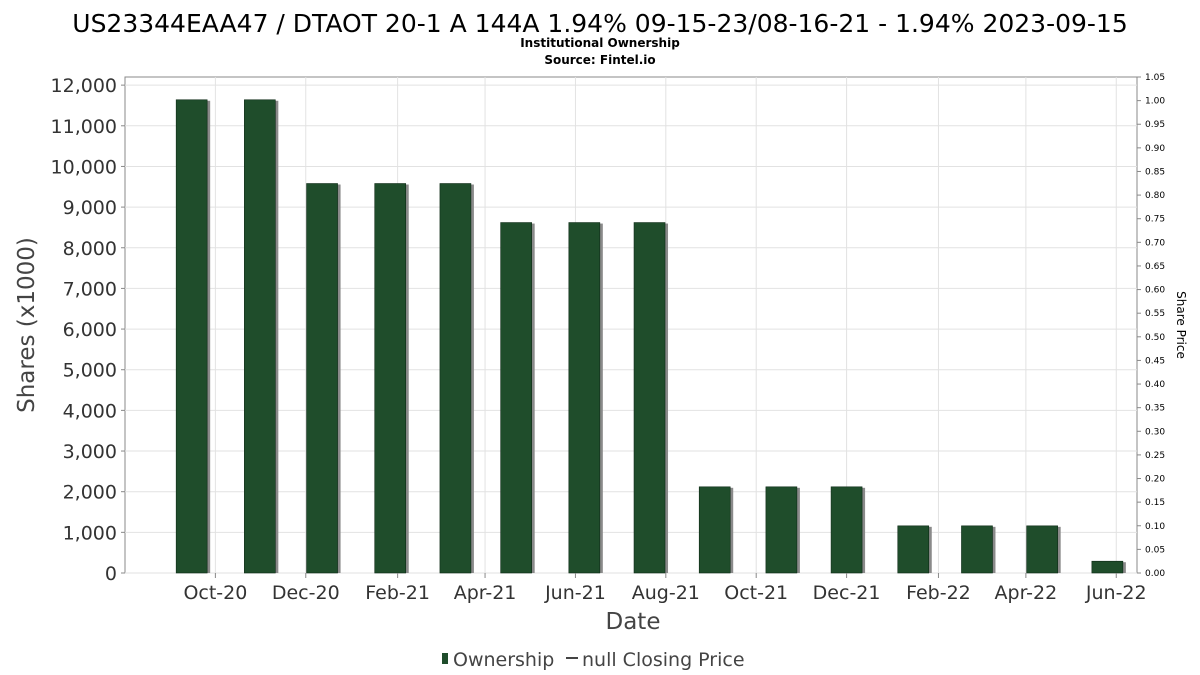 This screenshot has width=1200, height=675. What do you see at coordinates (756, 593) in the screenshot?
I see `x-tick-label: Oct-21` at bounding box center [756, 593].